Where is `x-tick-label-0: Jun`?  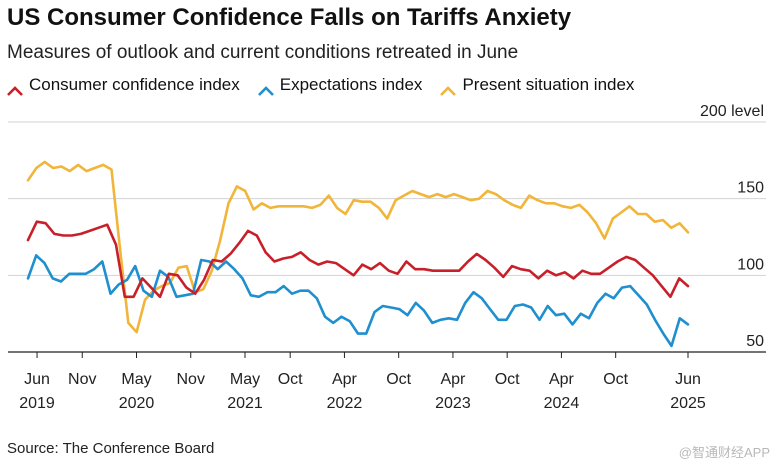 x-tick-label-0: Jun is located at coordinates (37, 379).